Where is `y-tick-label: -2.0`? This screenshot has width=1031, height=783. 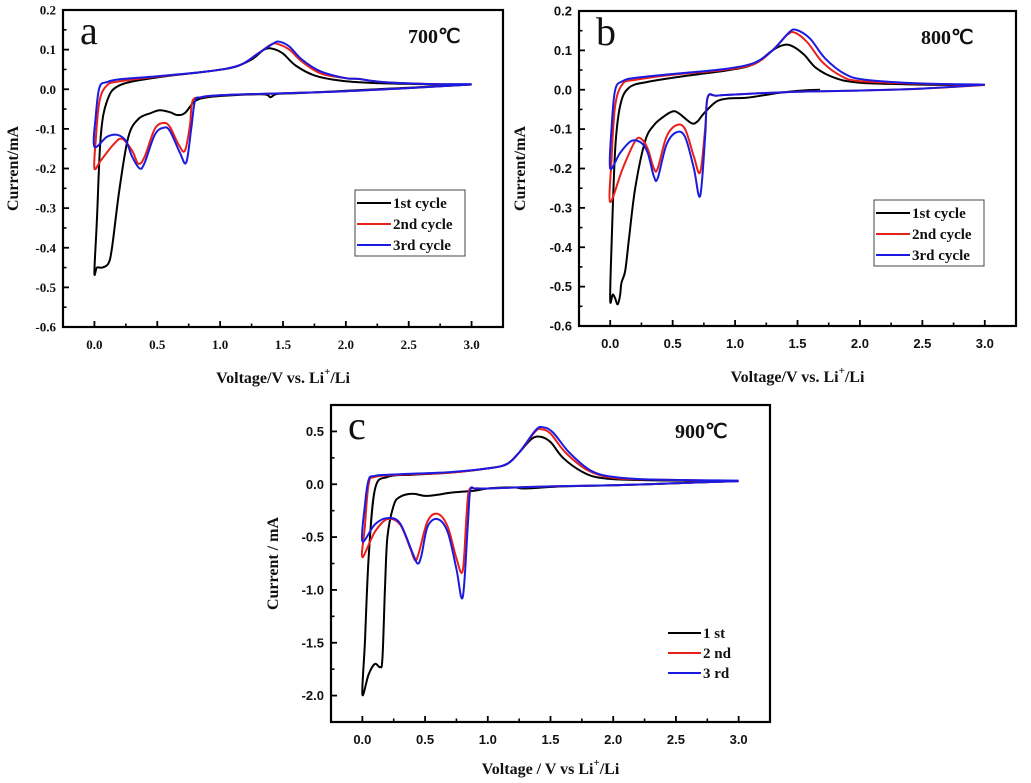 y-tick-label: -2.0 is located at coordinates (313, 695).